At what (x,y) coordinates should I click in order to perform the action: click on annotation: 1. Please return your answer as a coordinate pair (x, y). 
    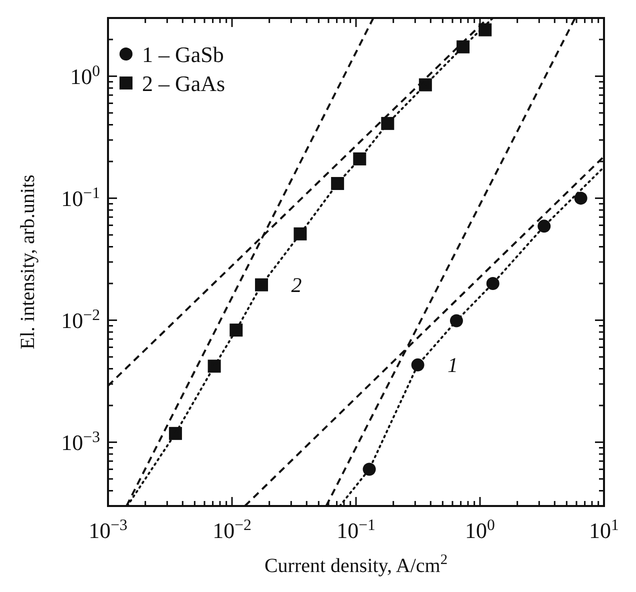
    Looking at the image, I should click on (453, 364).